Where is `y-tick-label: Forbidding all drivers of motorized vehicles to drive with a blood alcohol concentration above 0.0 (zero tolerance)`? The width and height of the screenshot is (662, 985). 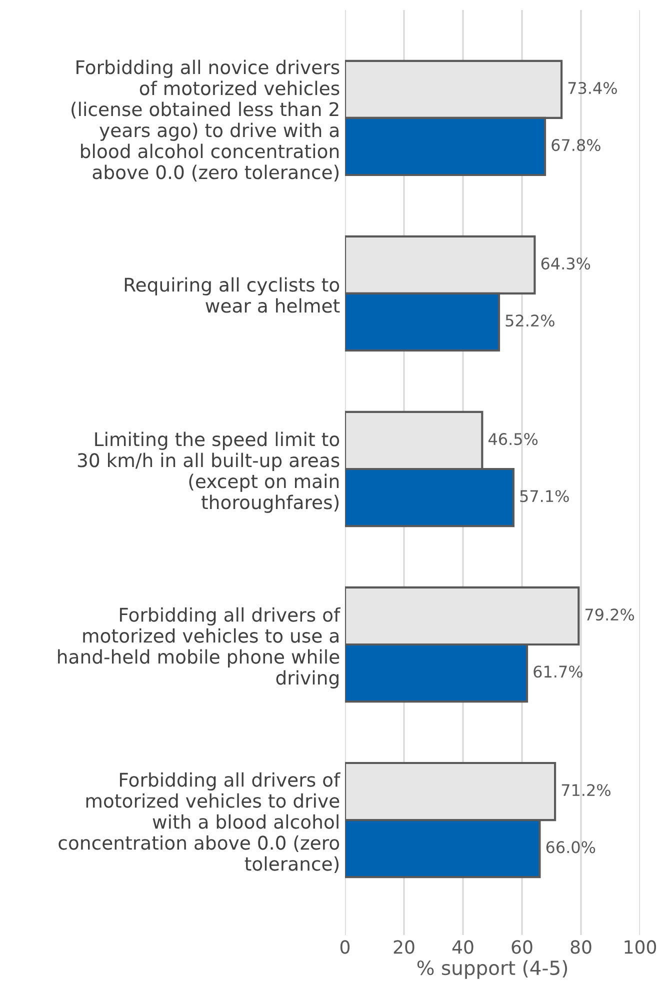
y-tick-label: Forbidding all drivers of motorized vehicles to drive with a blood alcohol concentration above 0.0 (zero tolerance) is located at coordinates (199, 823).